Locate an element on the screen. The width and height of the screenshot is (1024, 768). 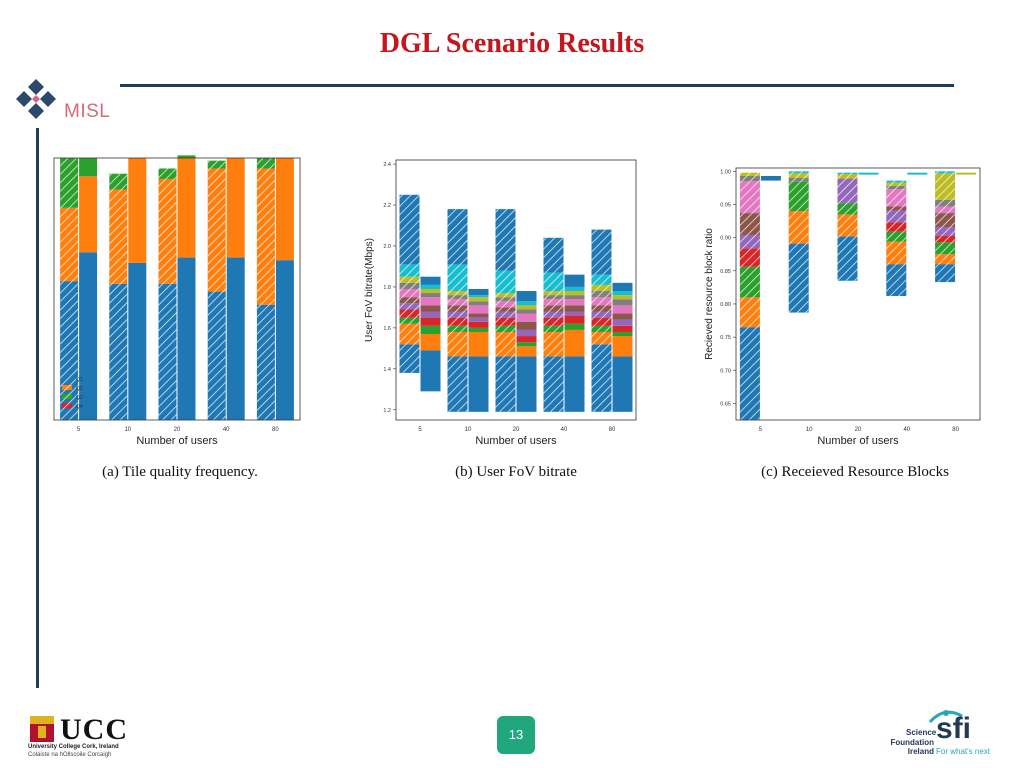
legend-label-q4: Q4 is located at coordinates (79, 407).